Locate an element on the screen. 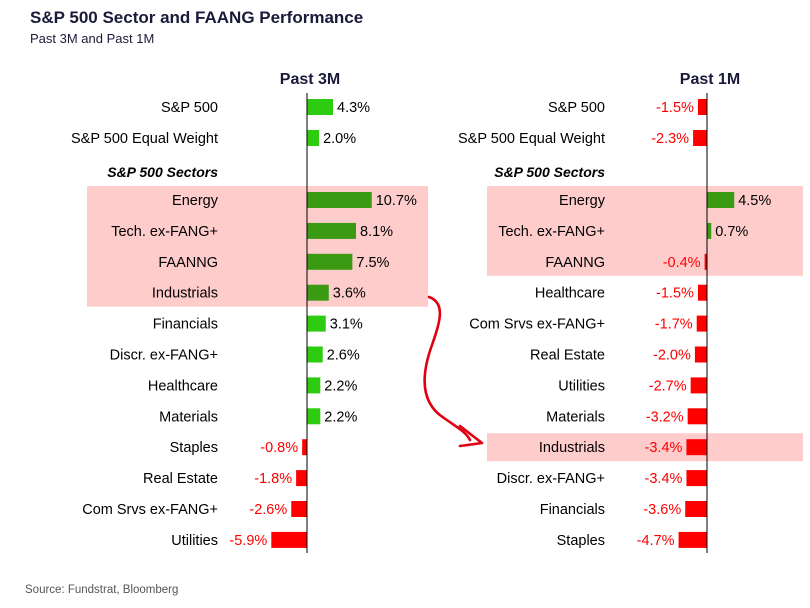 This screenshot has height=608, width=810. p3m-data-label-staples: -0.8% is located at coordinates (279, 448).